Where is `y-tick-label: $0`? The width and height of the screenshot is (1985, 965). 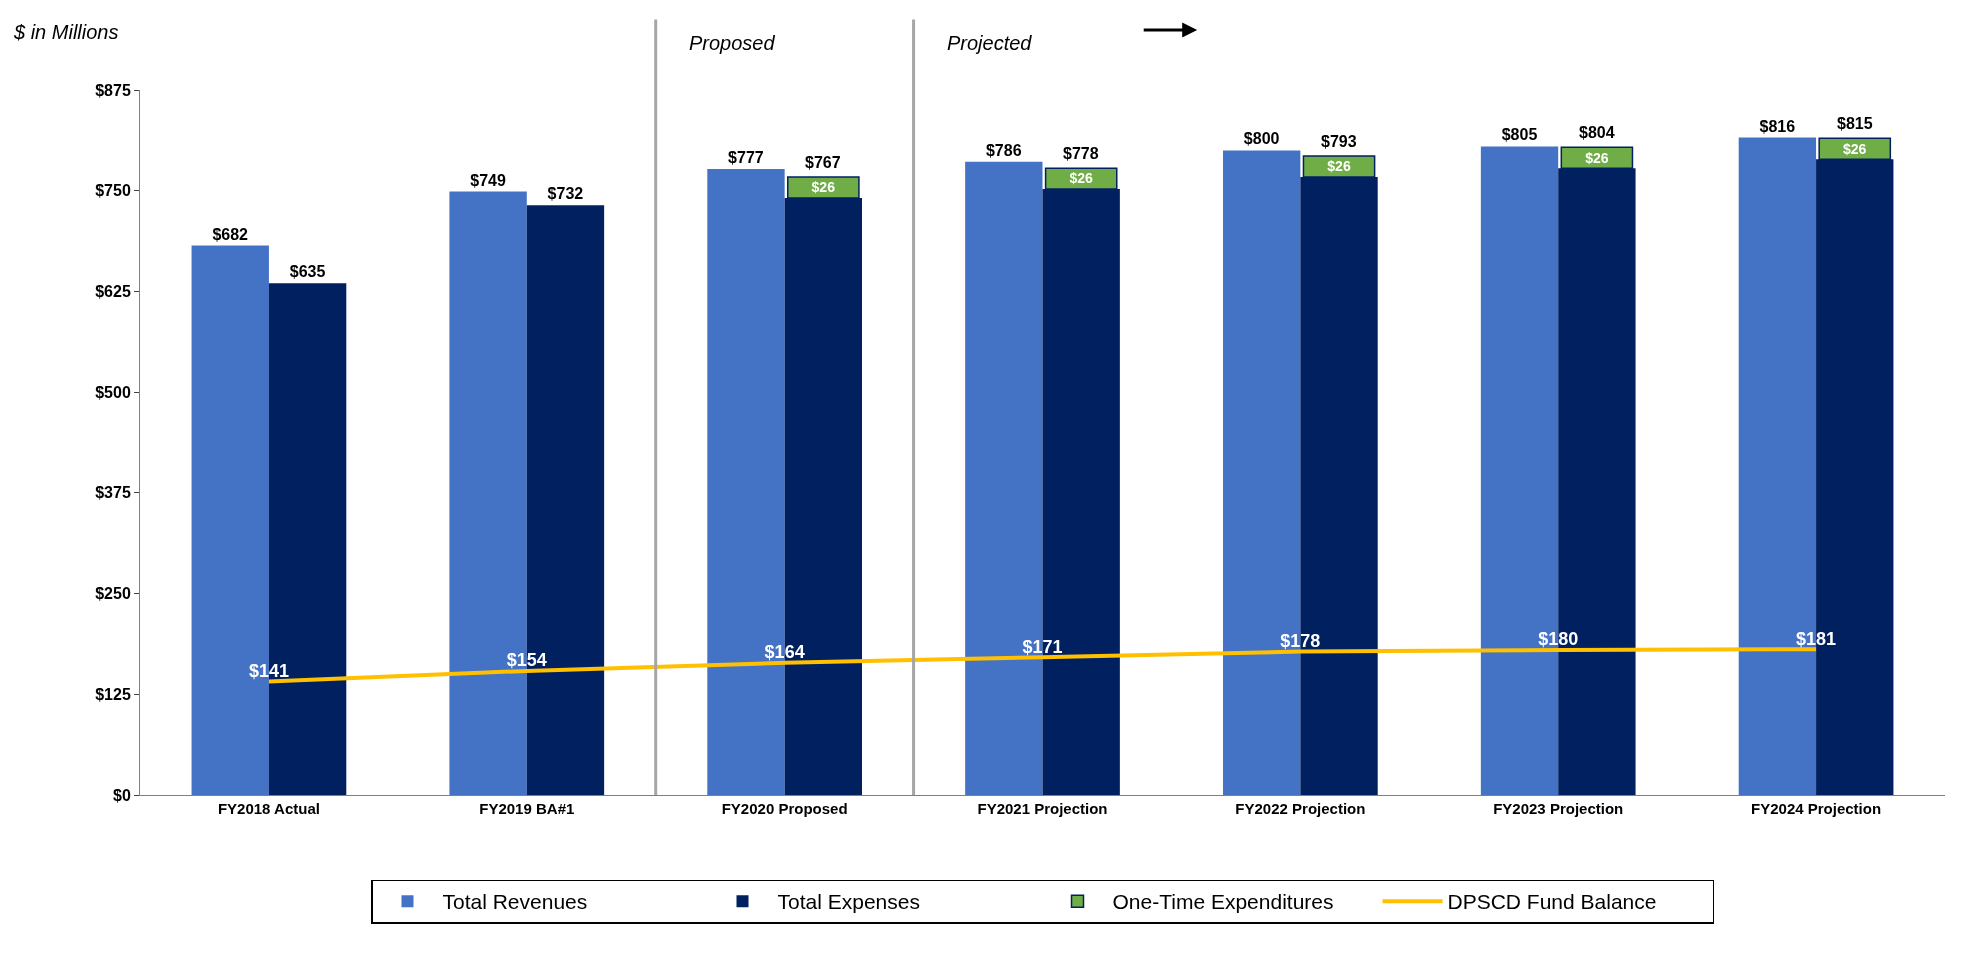
y-tick-label: $0 is located at coordinates (122, 795).